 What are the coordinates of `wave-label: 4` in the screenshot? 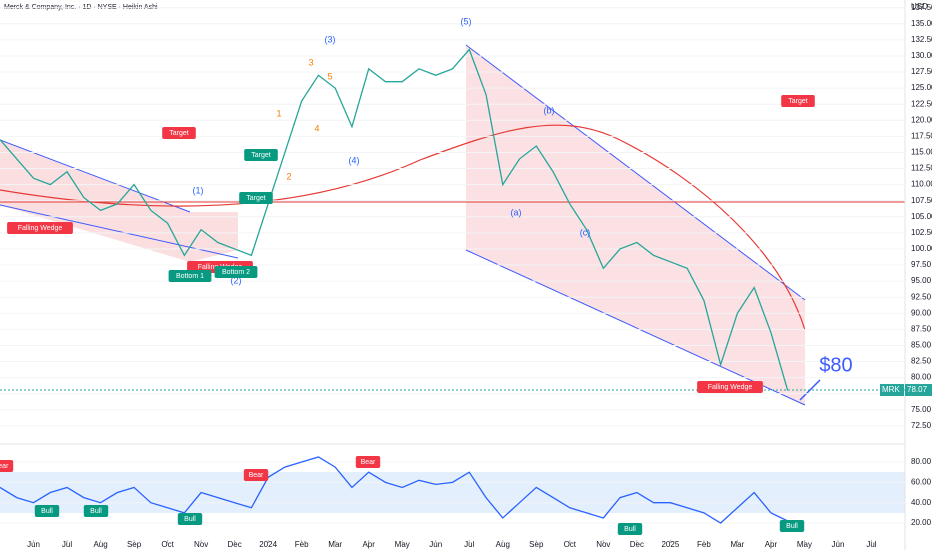 It's located at (316, 128).